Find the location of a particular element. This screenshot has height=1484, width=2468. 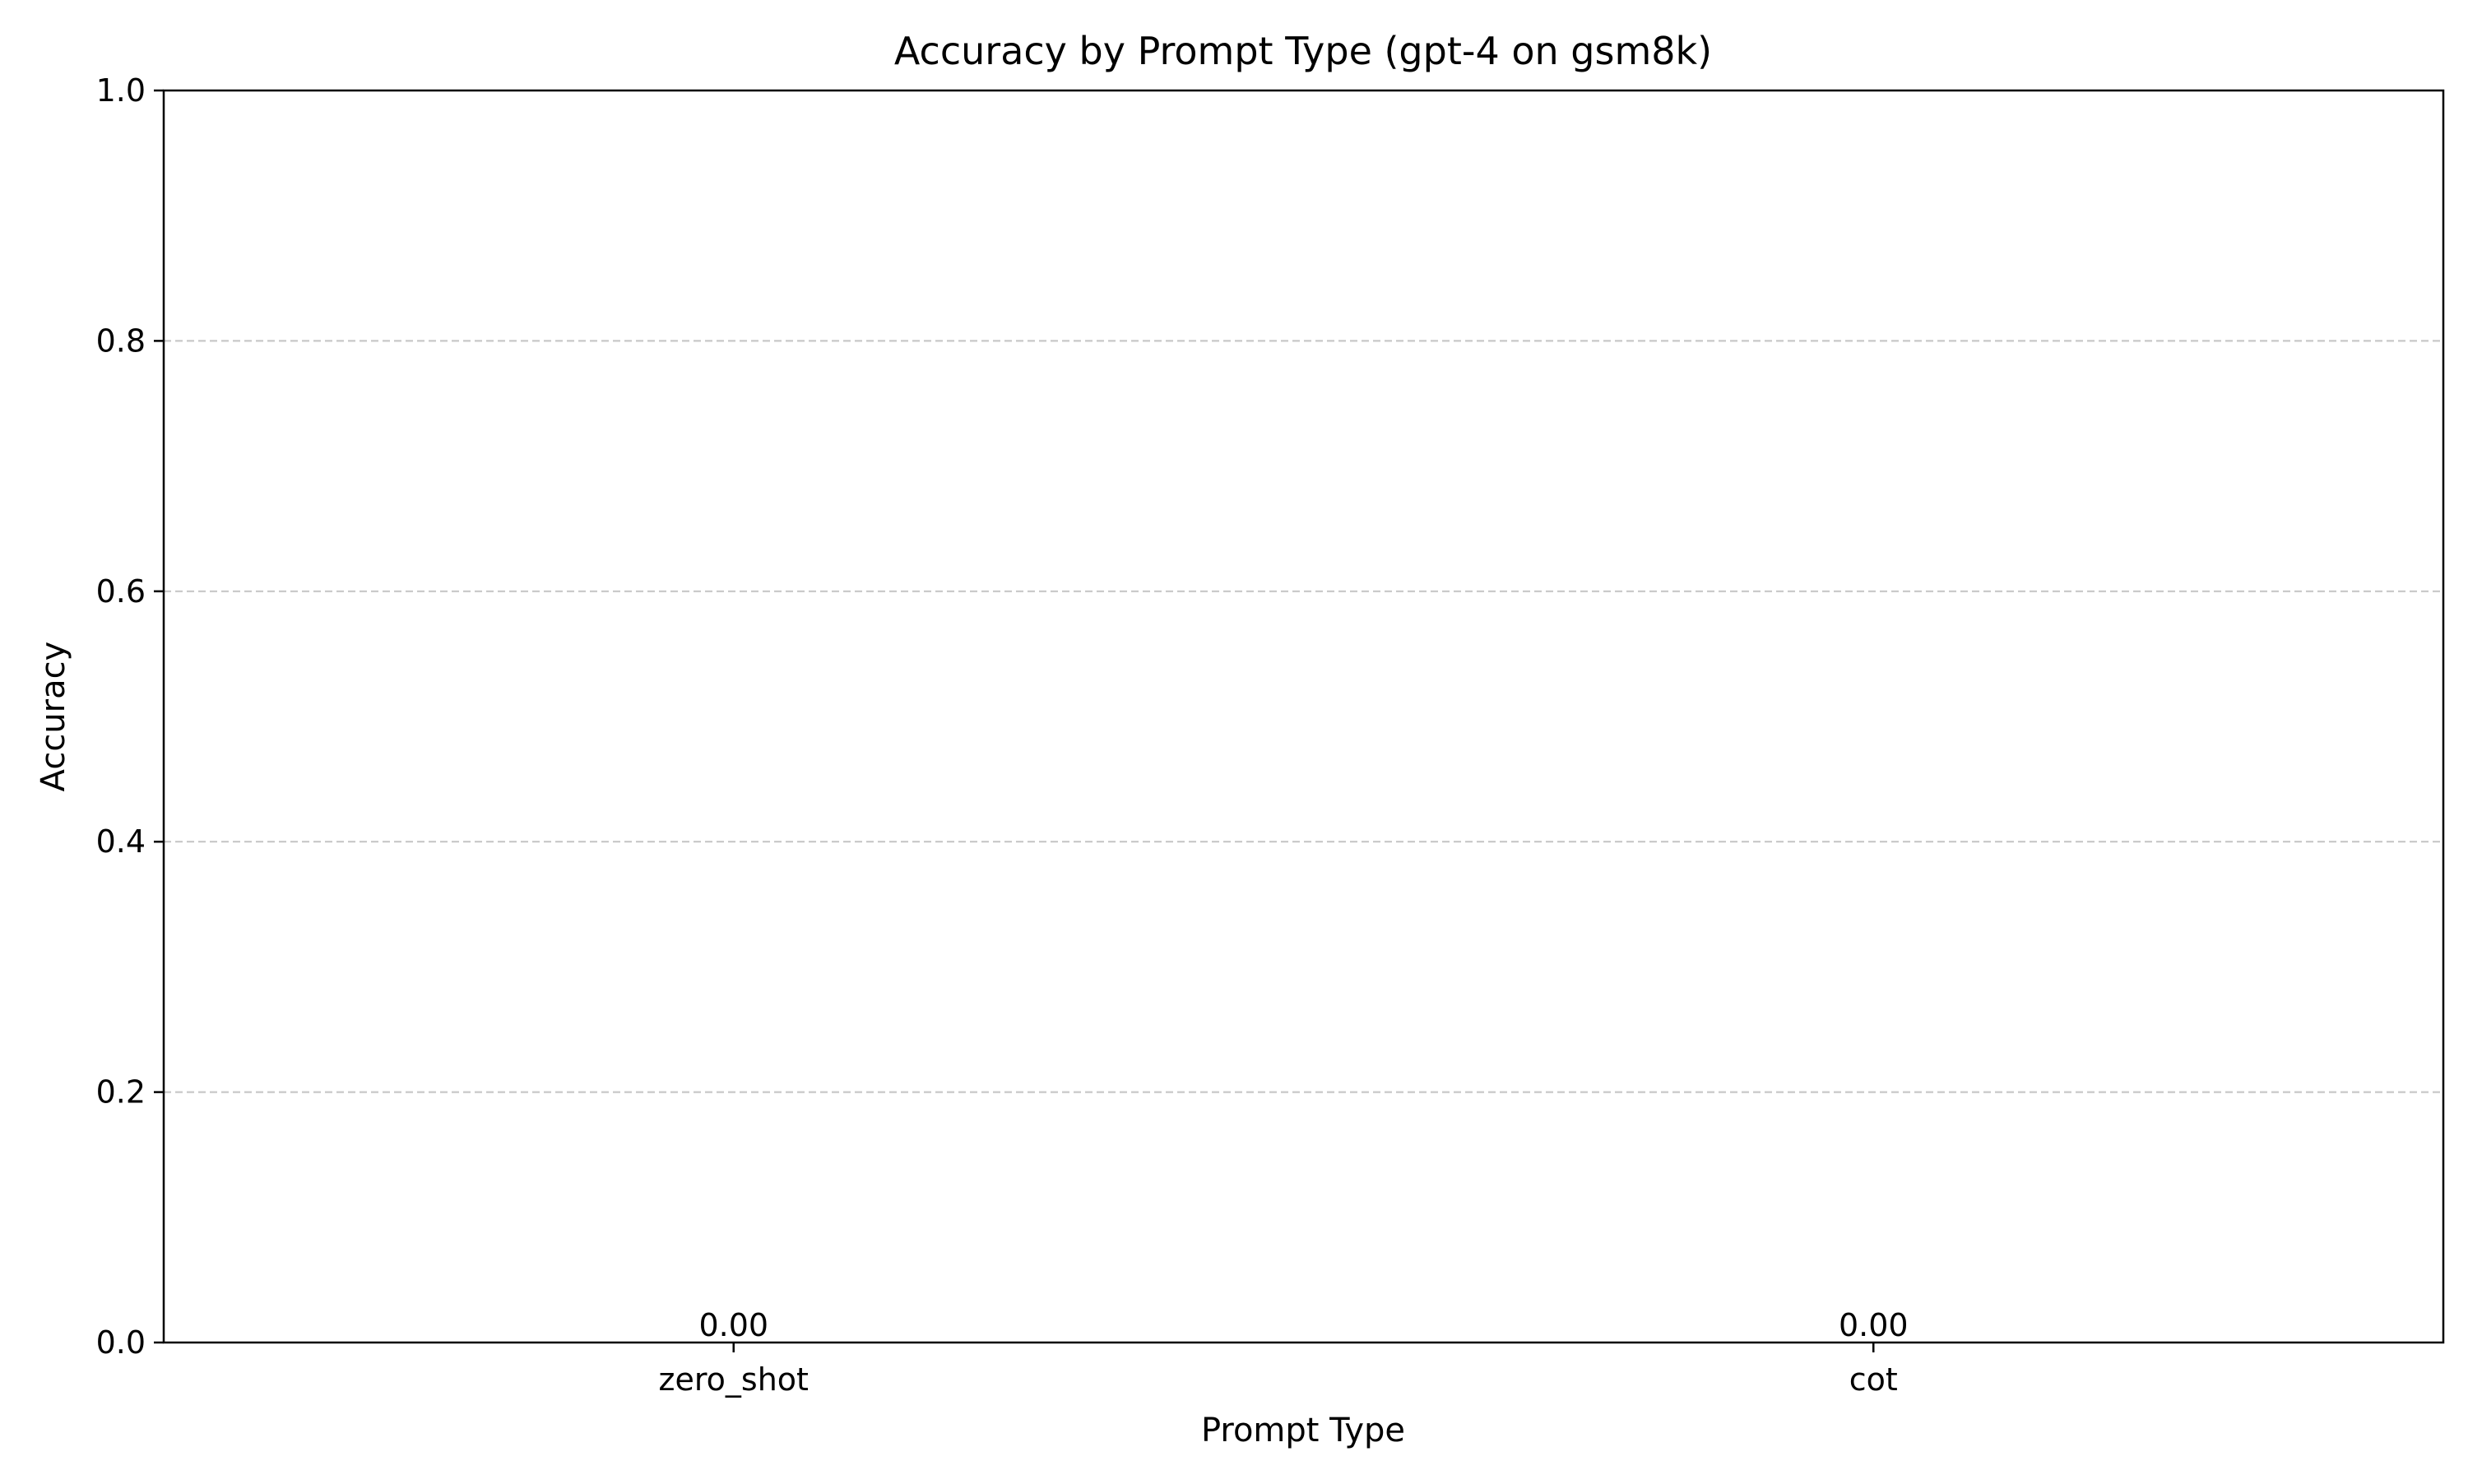

y-axis-label: Accuracy is located at coordinates (53, 717).